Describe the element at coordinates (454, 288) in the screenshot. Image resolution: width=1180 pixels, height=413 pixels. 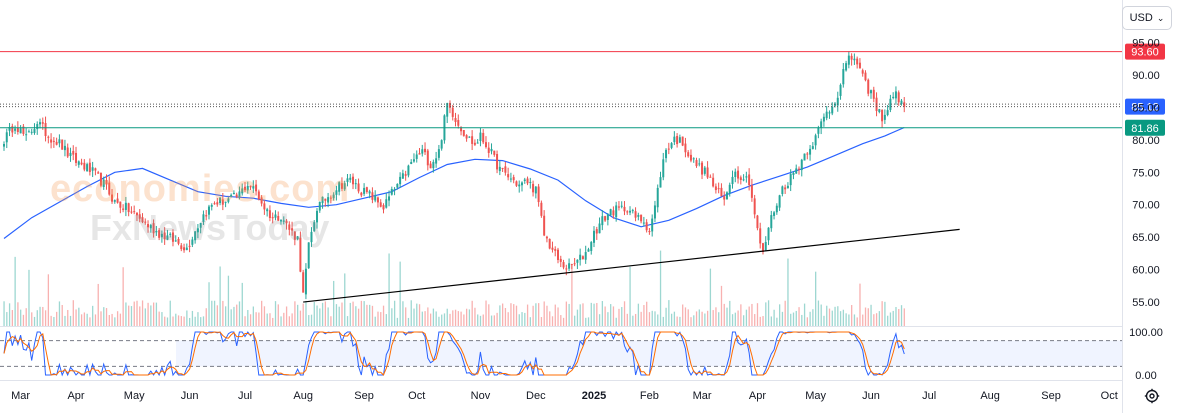
I see `volume-bars` at that location.